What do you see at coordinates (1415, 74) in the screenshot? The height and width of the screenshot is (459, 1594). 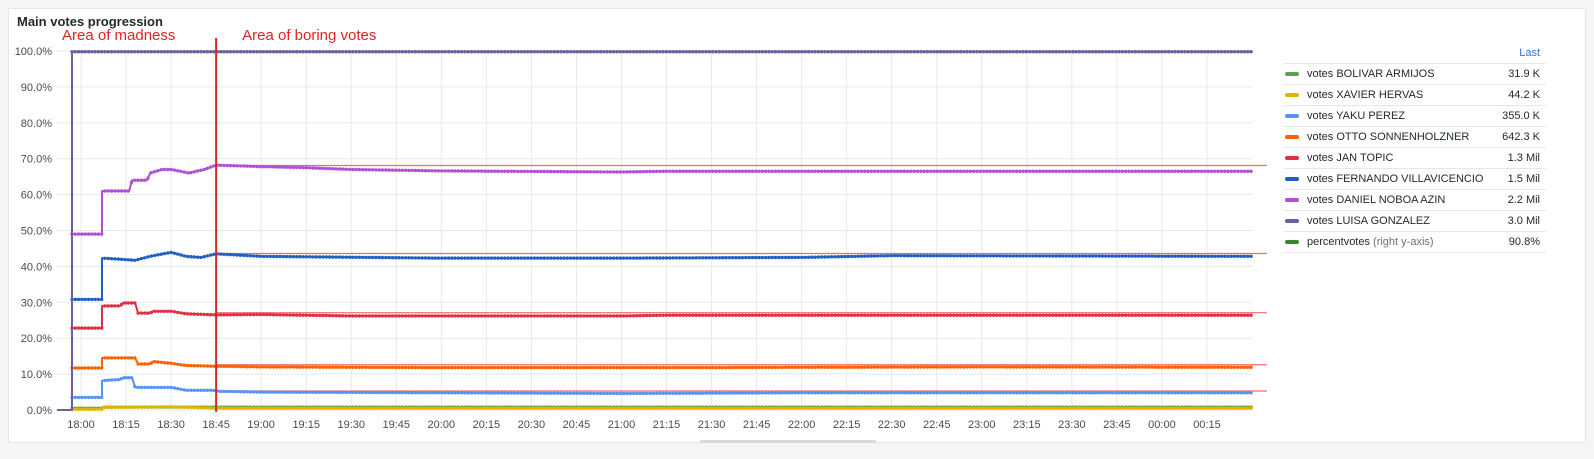 I see `legend-item: votes BOLIVAR ARMIJOS 31.9 K` at bounding box center [1415, 74].